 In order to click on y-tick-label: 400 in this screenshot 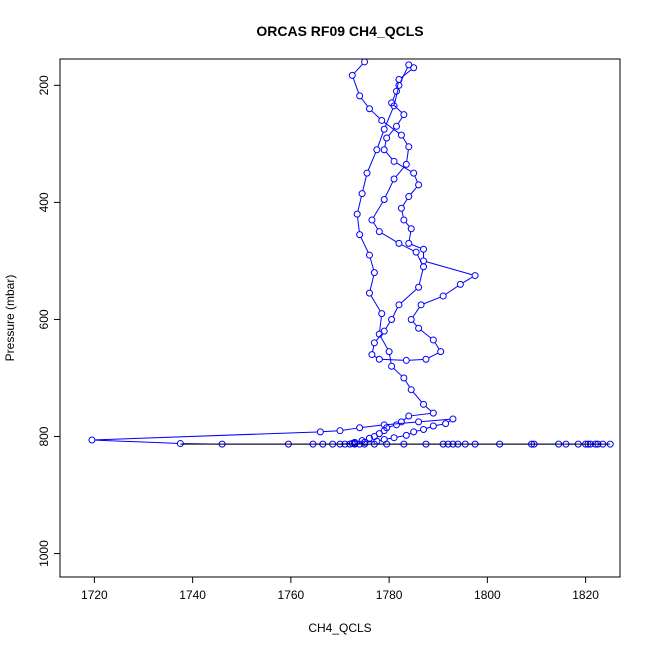, I will do `click(44, 202)`.